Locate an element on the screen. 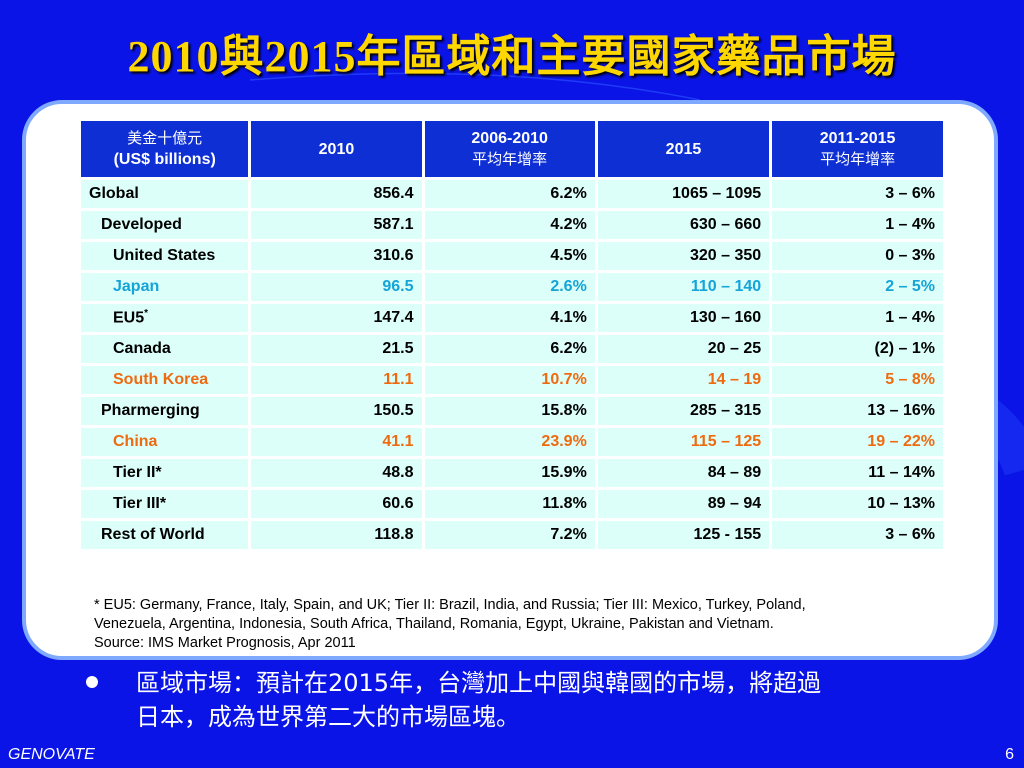 This screenshot has width=1024, height=768. cell-2010: 60.6 is located at coordinates (336, 504).